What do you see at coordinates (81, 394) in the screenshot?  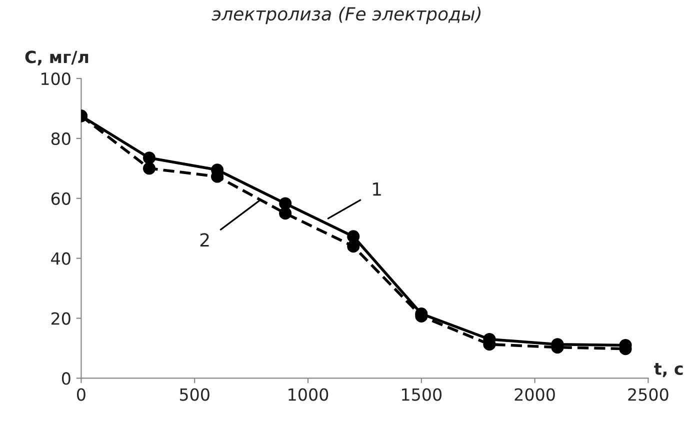 I see `x-tick-label: 0` at bounding box center [81, 394].